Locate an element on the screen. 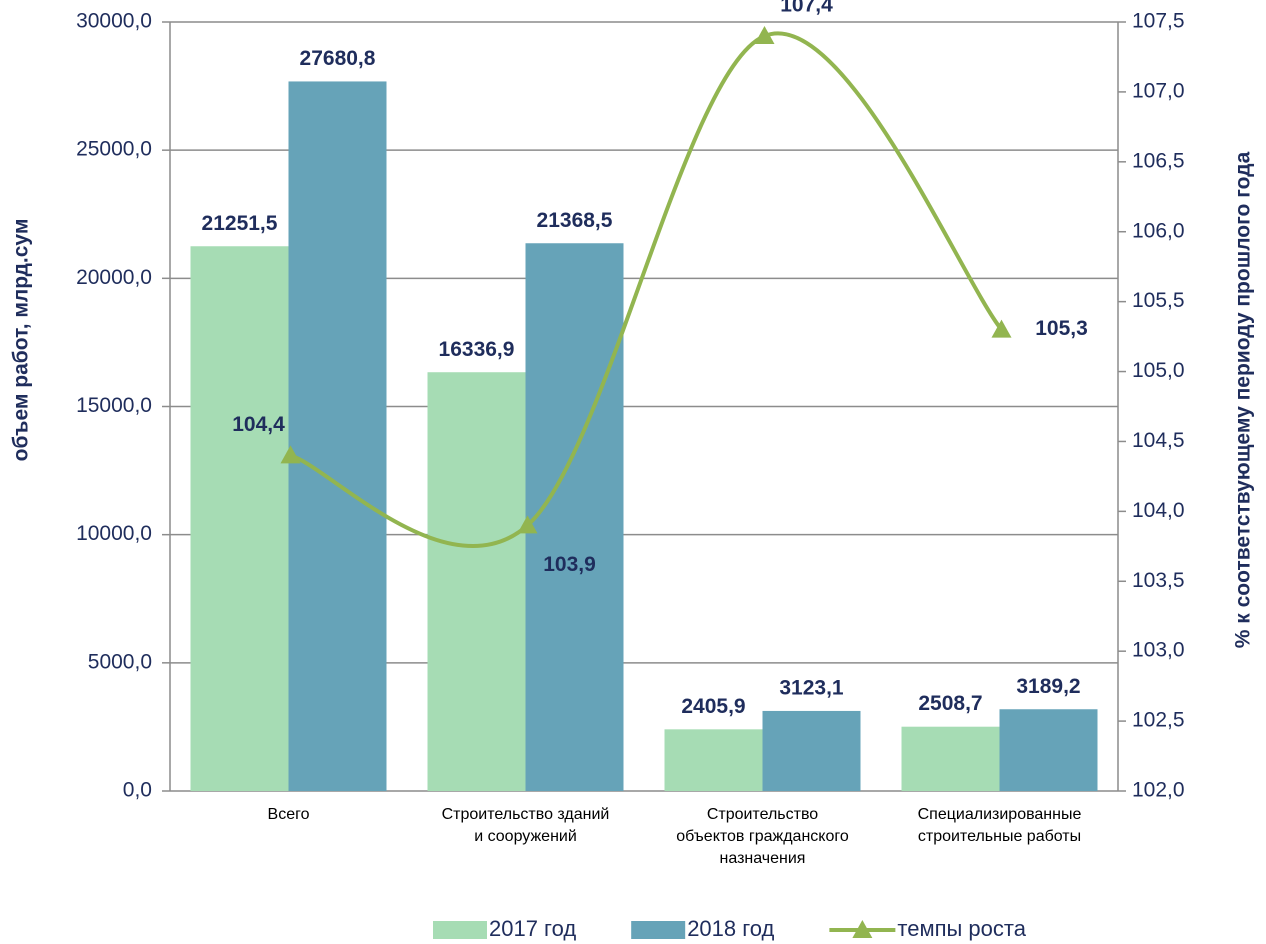 This screenshot has width=1266, height=944. y2-tick-label: 105,5 is located at coordinates (1158, 300).